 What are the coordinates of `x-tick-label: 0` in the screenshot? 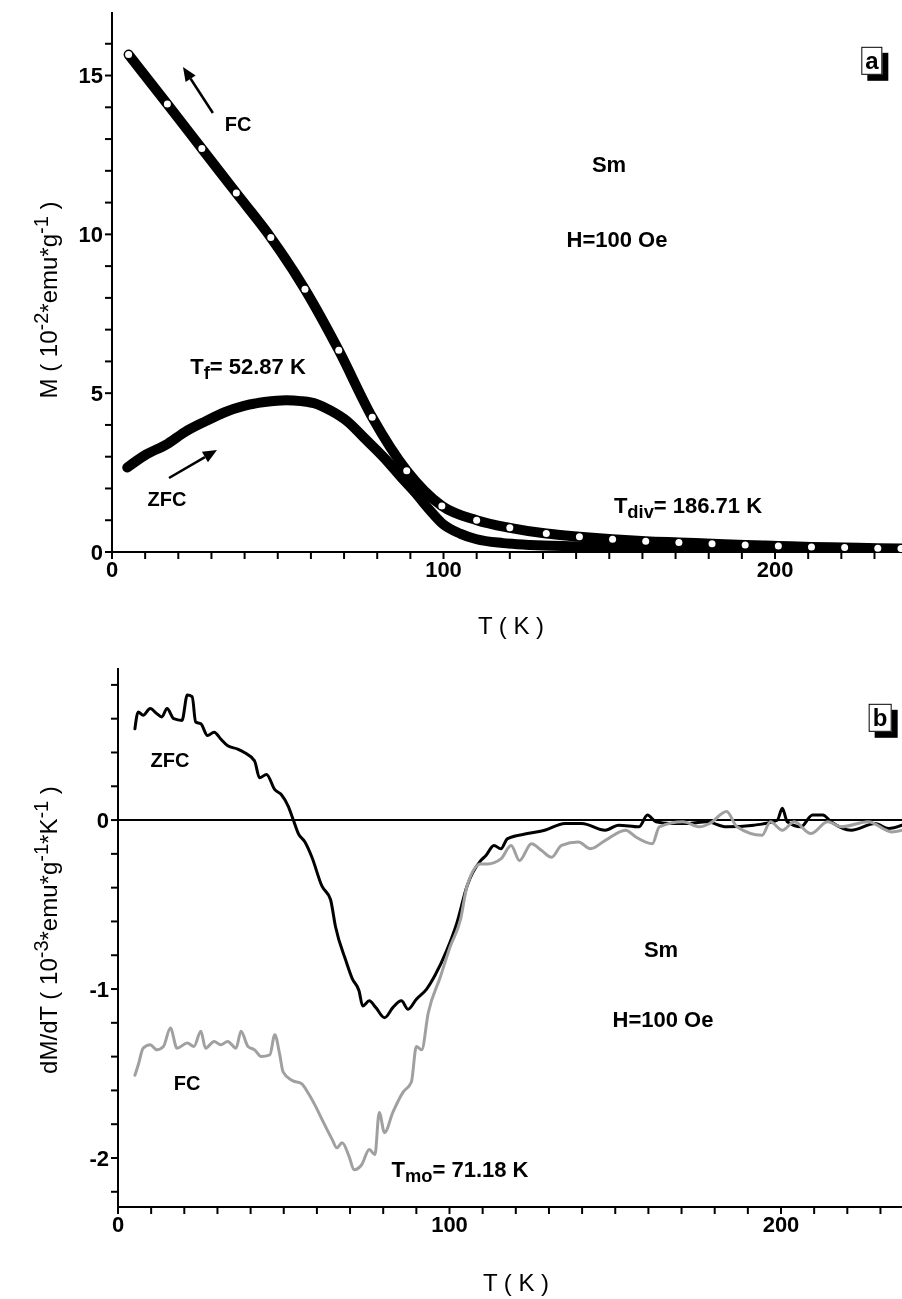 It's located at (118, 1224).